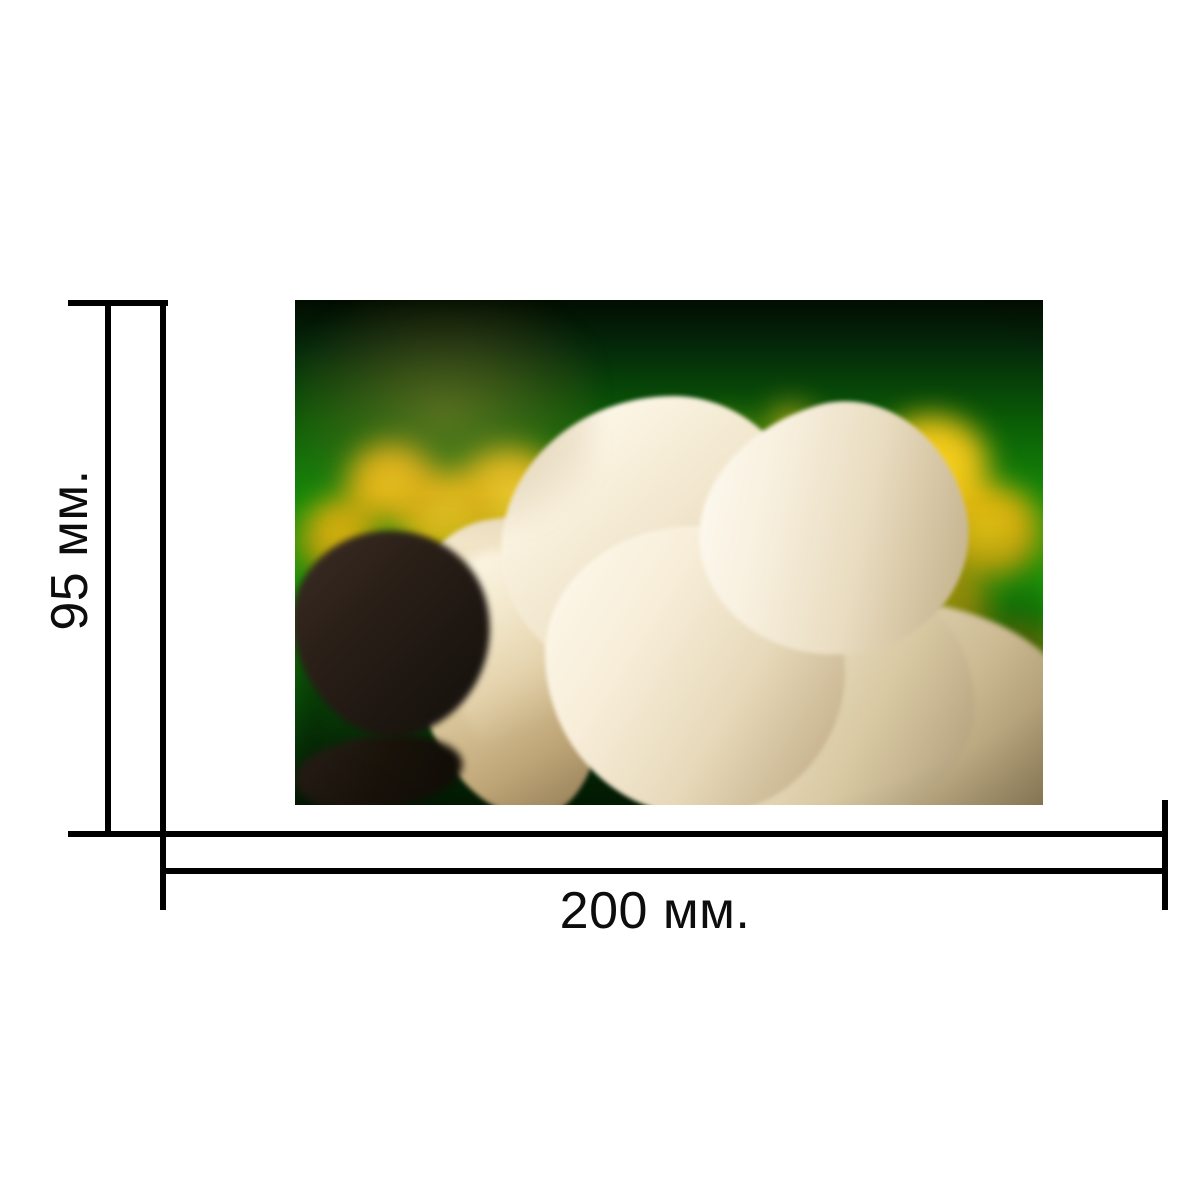  Describe the element at coordinates (664, 834) in the screenshot. I see `width-upper-connector` at that location.